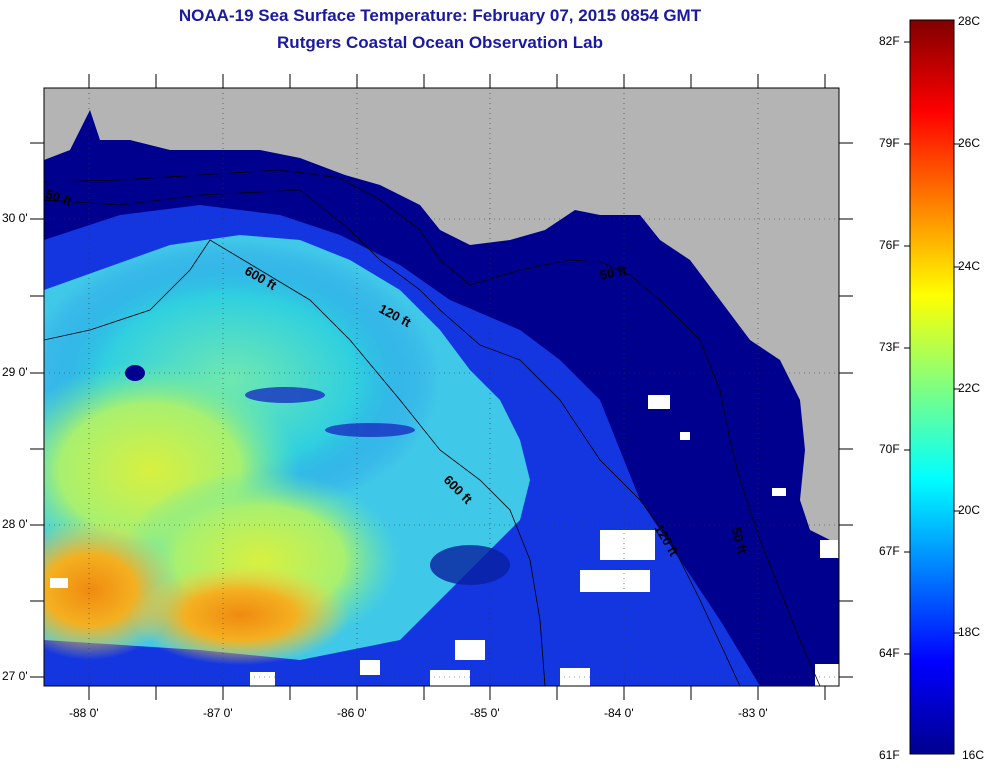 The height and width of the screenshot is (770, 992). What do you see at coordinates (889, 755) in the screenshot?
I see `colorbar-f-label: 61F` at bounding box center [889, 755].